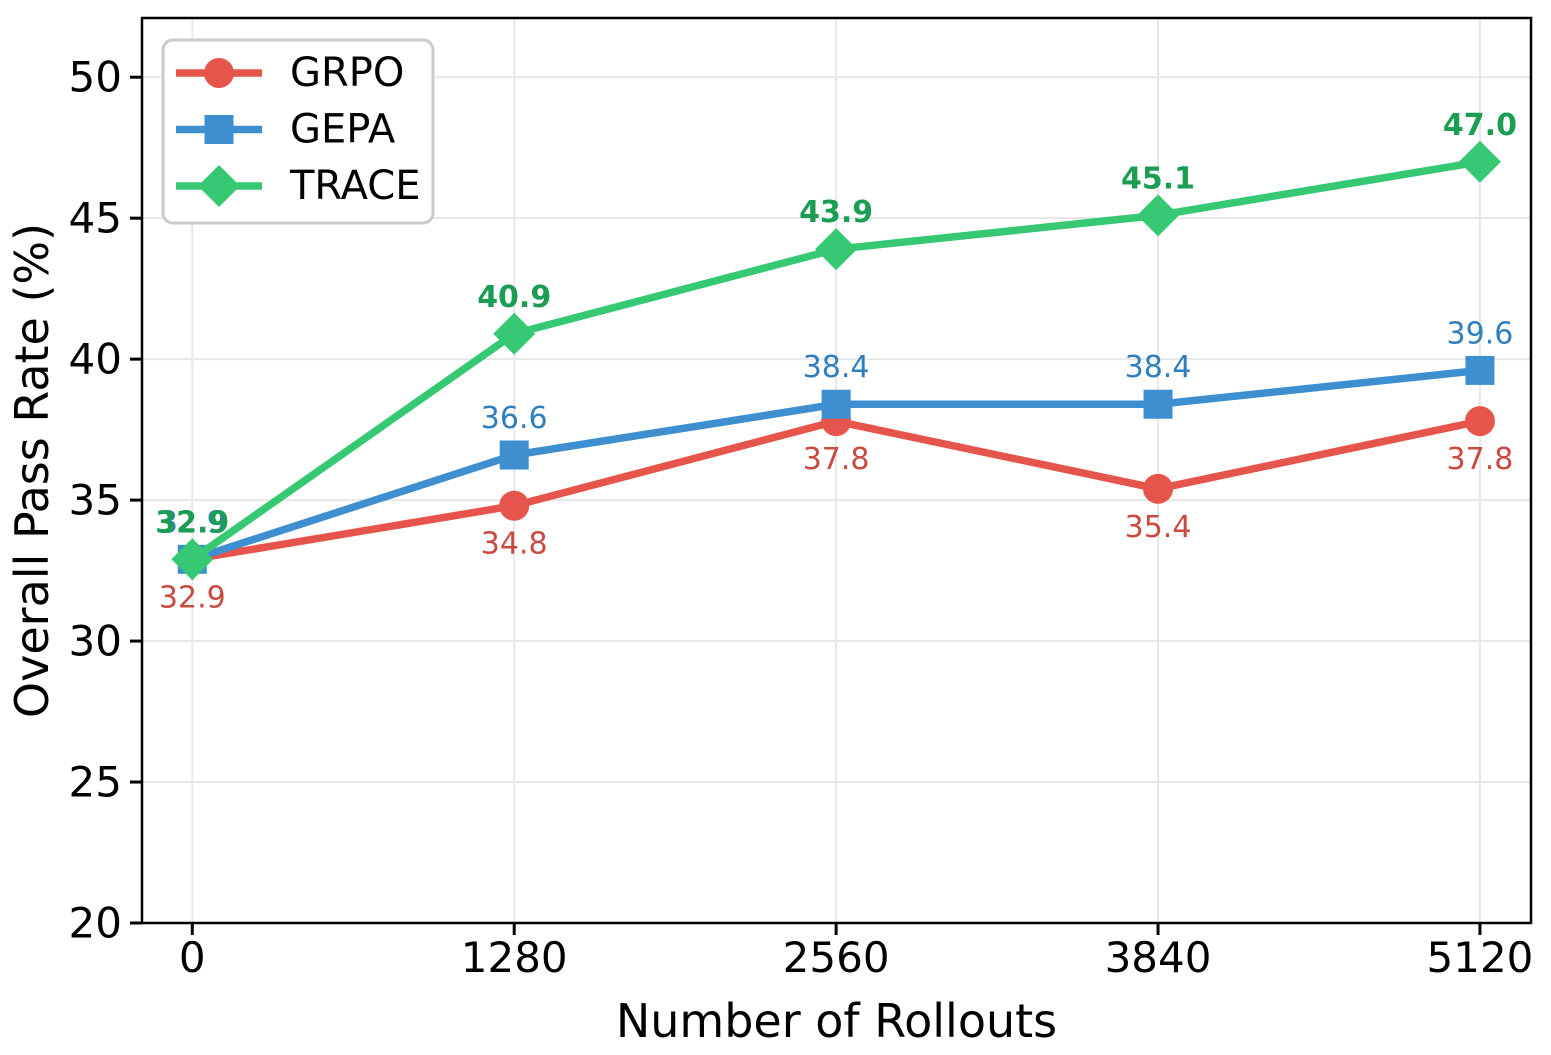  What do you see at coordinates (514, 957) in the screenshot?
I see `x-tick-label: 1280` at bounding box center [514, 957].